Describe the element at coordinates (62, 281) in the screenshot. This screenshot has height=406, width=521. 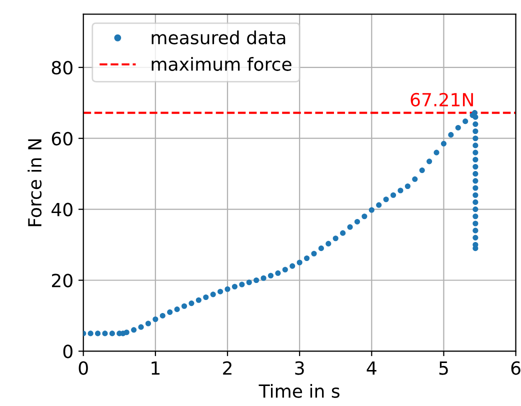
I see `y-tick-label: 20` at that location.